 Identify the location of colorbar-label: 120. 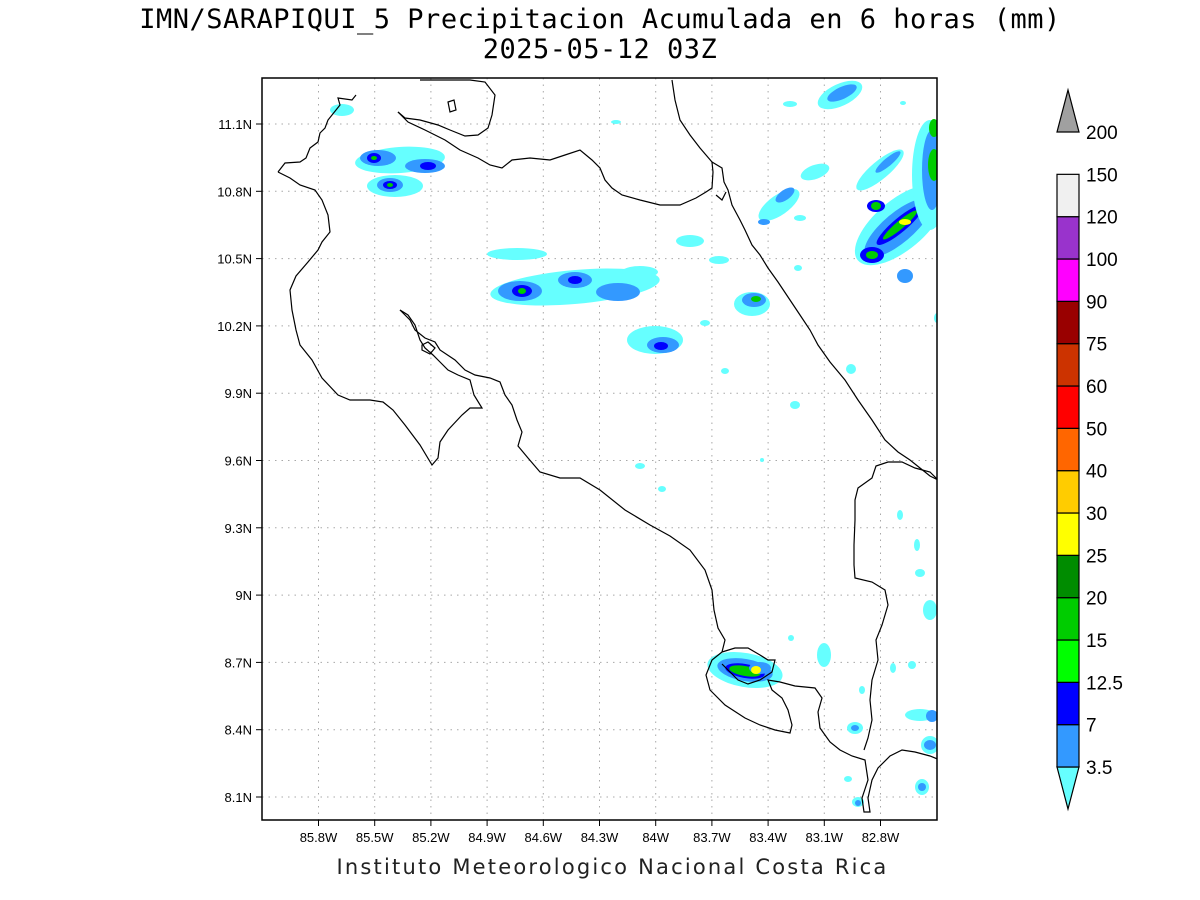
(1102, 218).